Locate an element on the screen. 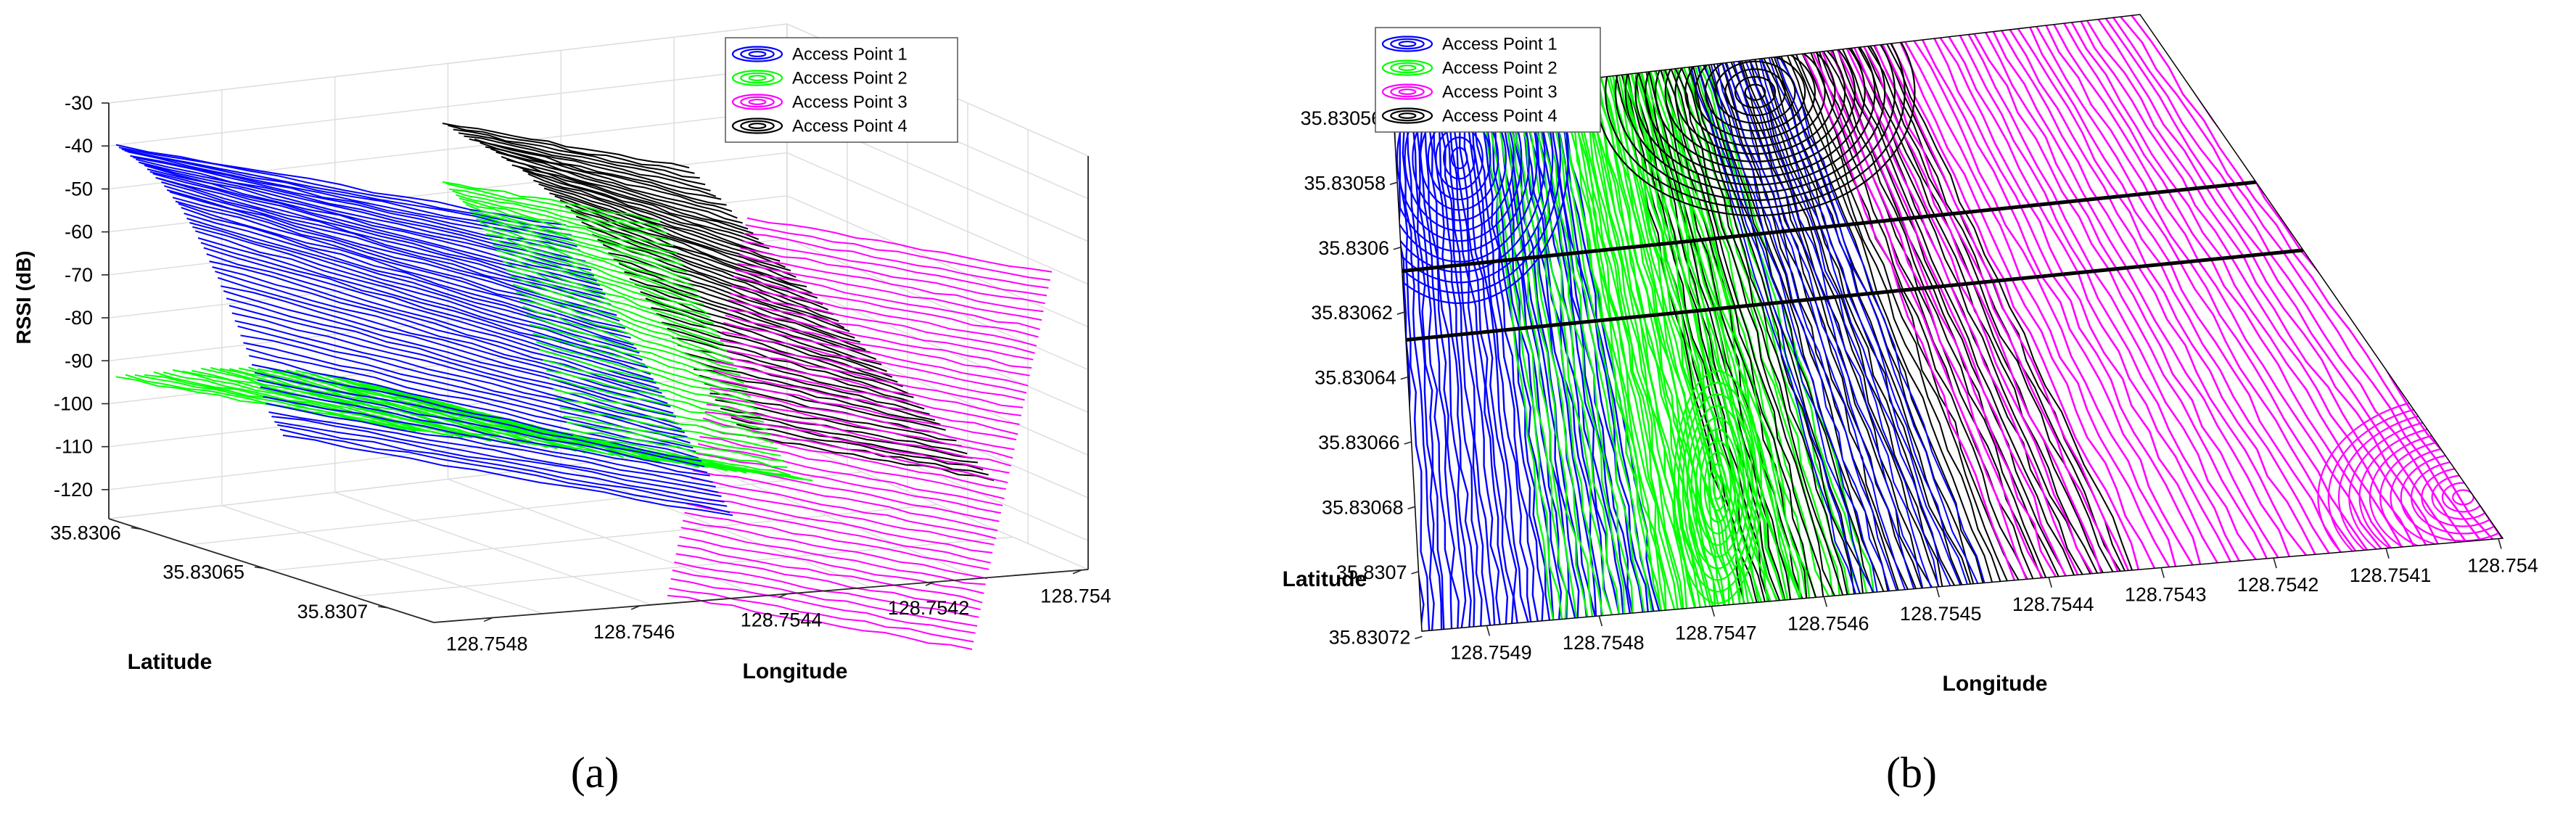 This screenshot has height=814, width=2576. z-tick-label: -30 is located at coordinates (79, 103).